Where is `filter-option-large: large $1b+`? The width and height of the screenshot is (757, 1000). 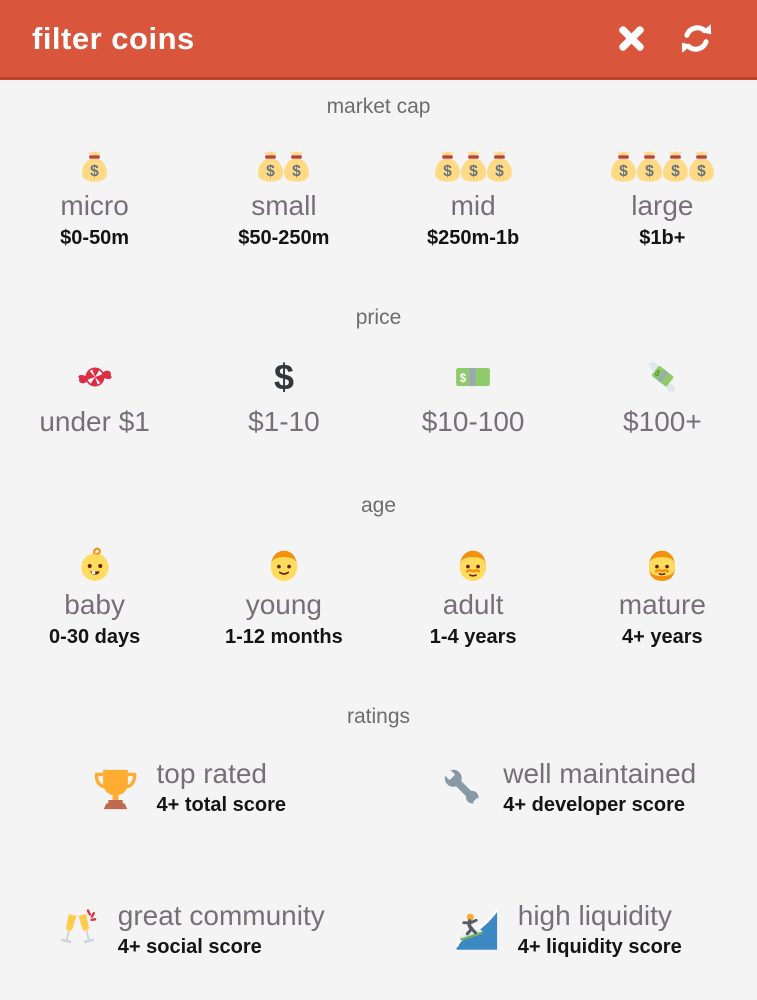 filter-option-large: large $1b+ is located at coordinates (662, 197).